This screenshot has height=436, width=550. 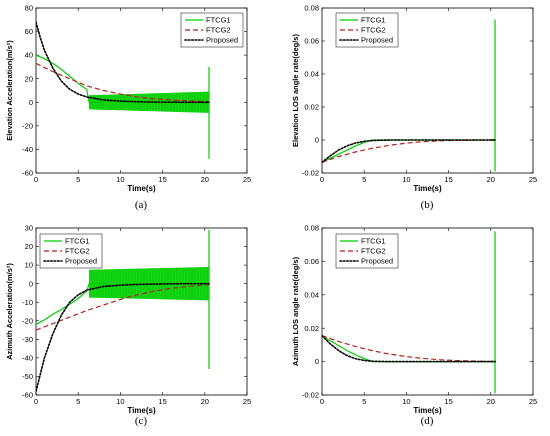 What do you see at coordinates (9, 90) in the screenshot?
I see `y-axis-label: Elevation Acceleration(m/s²)` at bounding box center [9, 90].